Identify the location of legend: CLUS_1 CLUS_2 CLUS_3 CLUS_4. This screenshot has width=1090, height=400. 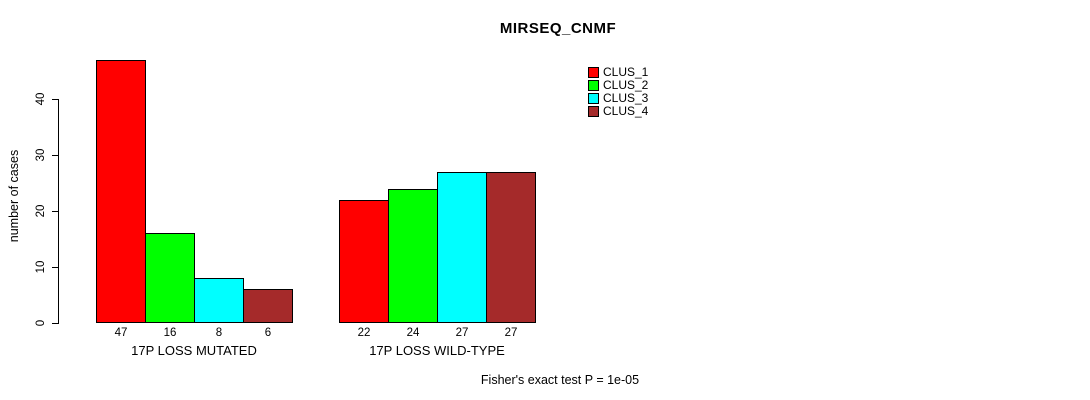
(618, 92).